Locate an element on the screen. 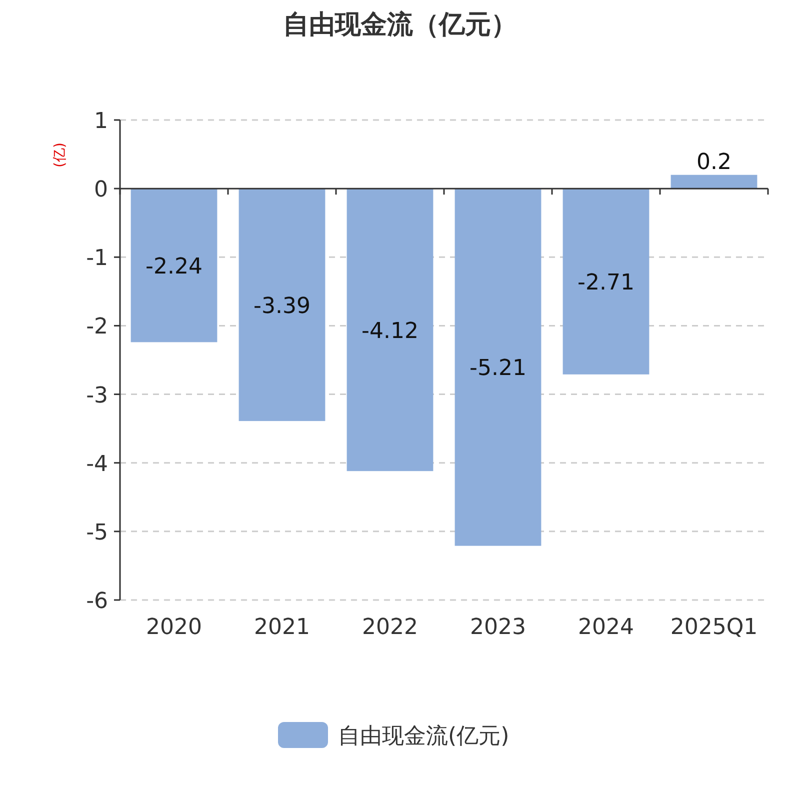 The image size is (800, 800). x-tick-label: 2023 is located at coordinates (498, 627).